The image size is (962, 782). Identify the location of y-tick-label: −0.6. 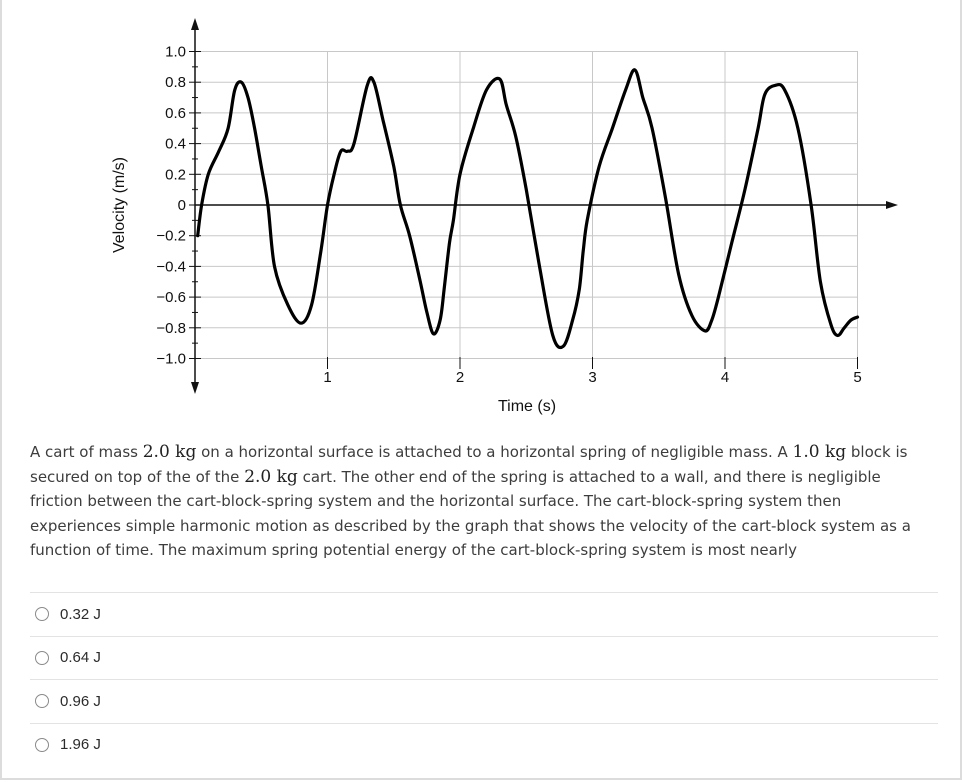
(171, 297).